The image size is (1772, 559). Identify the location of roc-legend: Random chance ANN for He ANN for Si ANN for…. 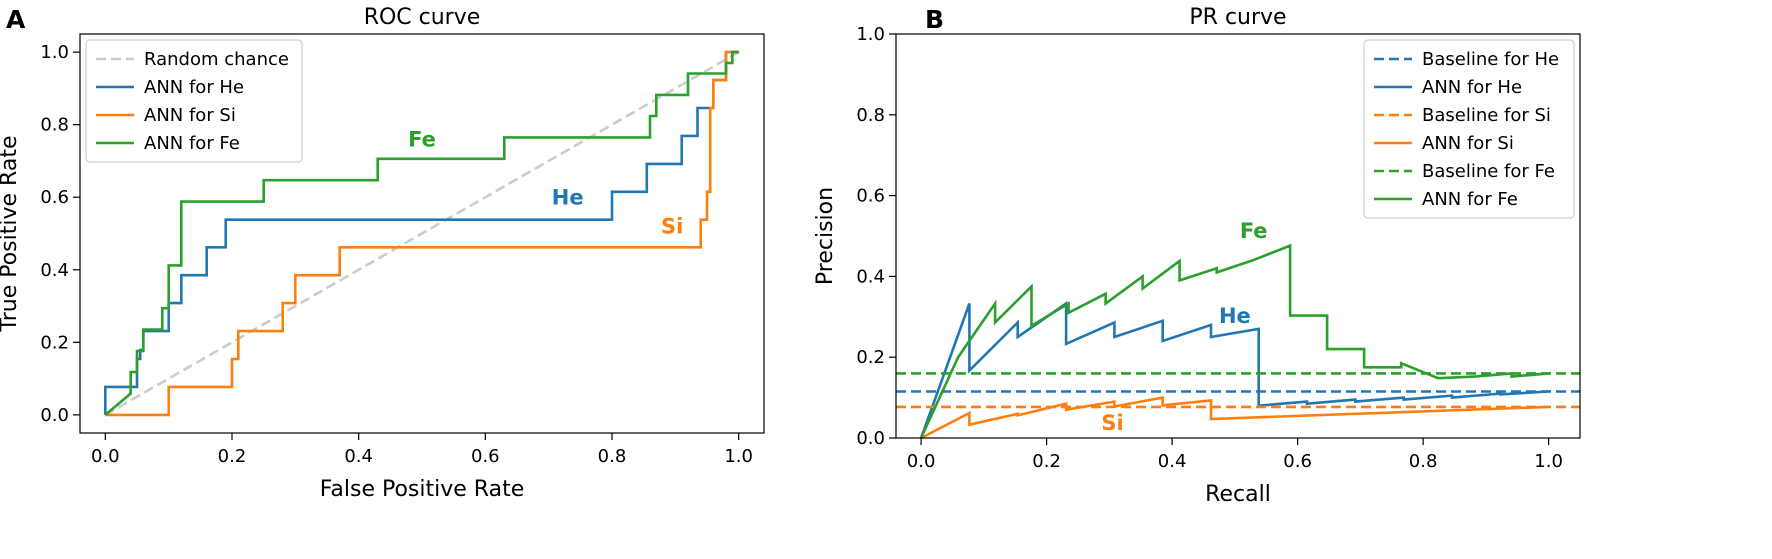
(194, 101).